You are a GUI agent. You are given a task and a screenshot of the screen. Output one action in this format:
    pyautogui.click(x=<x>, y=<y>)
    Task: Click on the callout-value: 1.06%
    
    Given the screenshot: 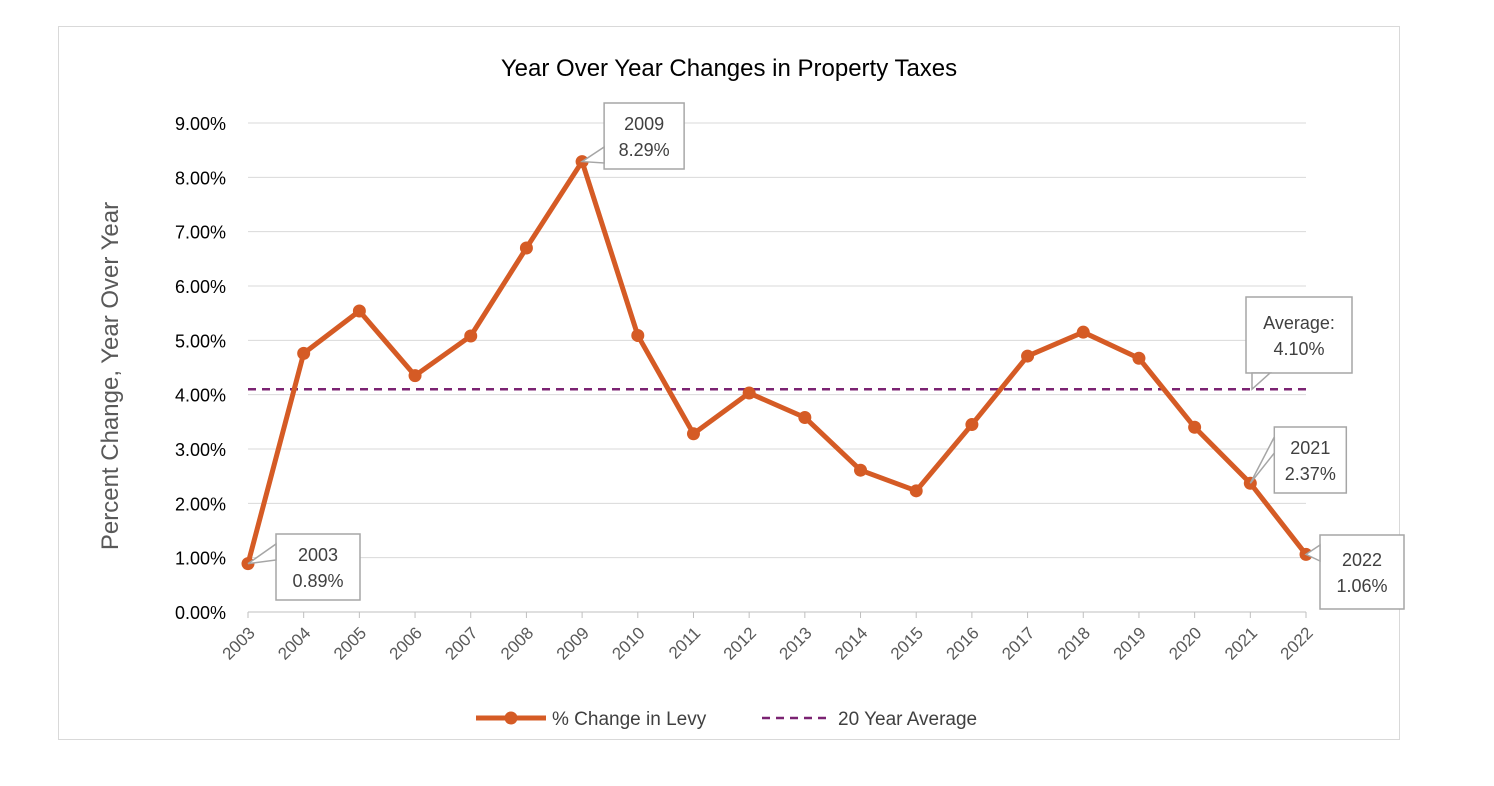 What is the action you would take?
    pyautogui.click(x=1361, y=586)
    